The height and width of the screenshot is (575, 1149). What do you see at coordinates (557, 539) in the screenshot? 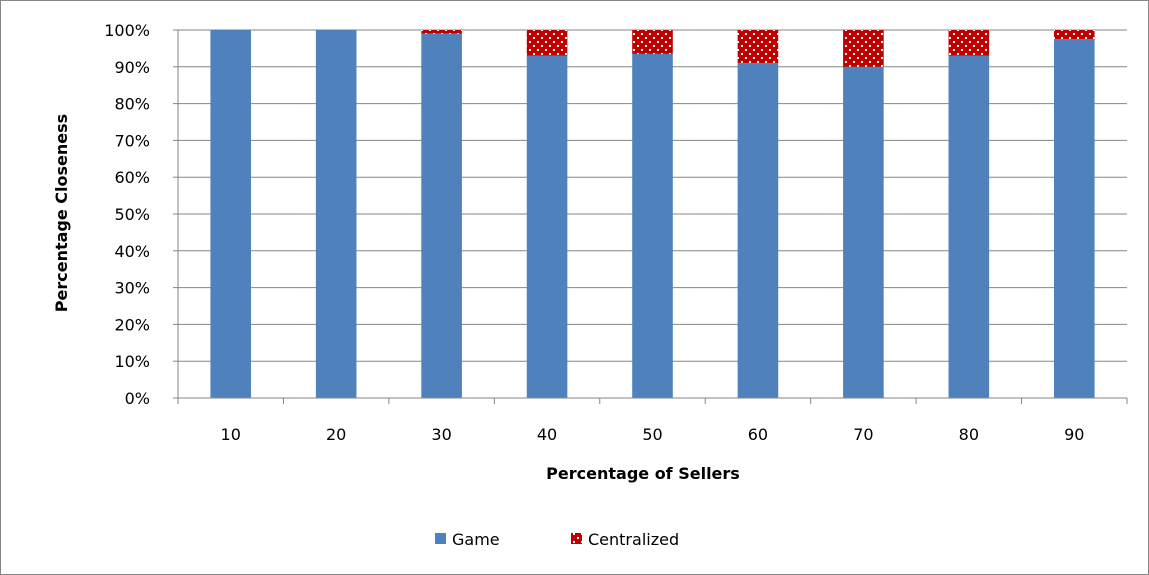
I see `legend: Game Centralized` at bounding box center [557, 539].